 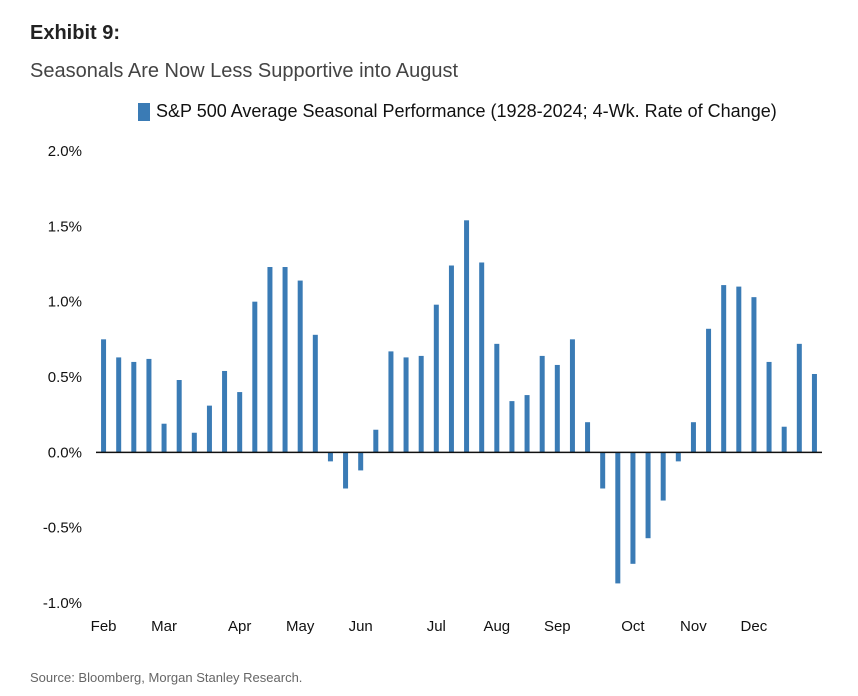 What do you see at coordinates (65, 377) in the screenshot?
I see `y-tick-label: 0.5%` at bounding box center [65, 377].